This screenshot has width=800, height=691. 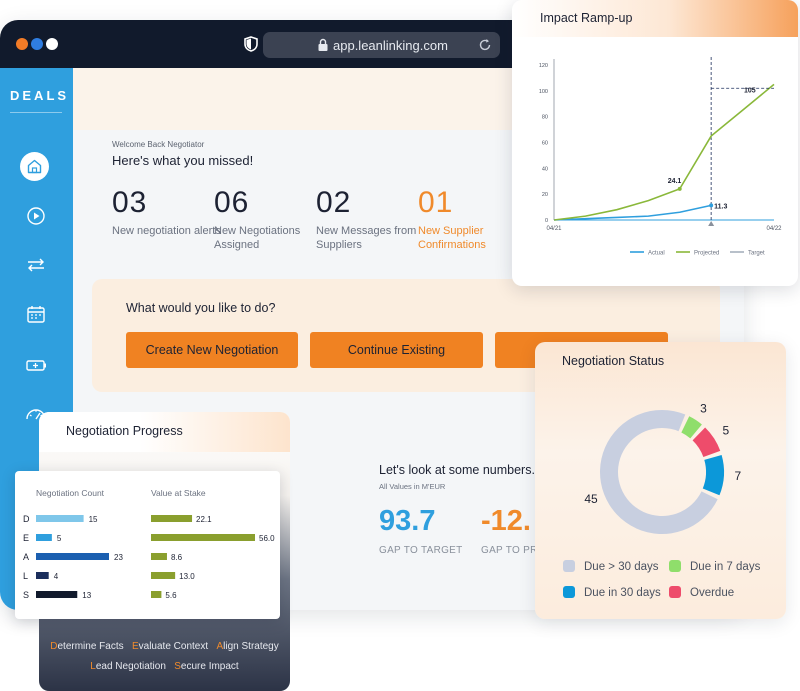 I want to click on window-maximize-button, so click(x=52, y=44).